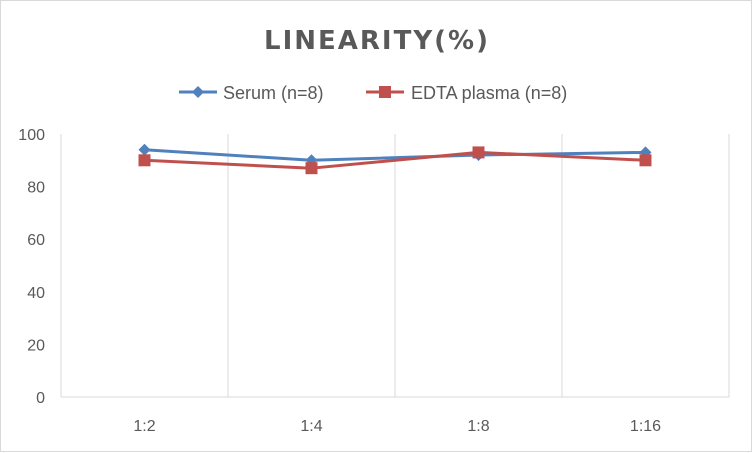 This screenshot has width=752, height=453. What do you see at coordinates (144, 426) in the screenshot?
I see `x-tick-label: 1:2` at bounding box center [144, 426].